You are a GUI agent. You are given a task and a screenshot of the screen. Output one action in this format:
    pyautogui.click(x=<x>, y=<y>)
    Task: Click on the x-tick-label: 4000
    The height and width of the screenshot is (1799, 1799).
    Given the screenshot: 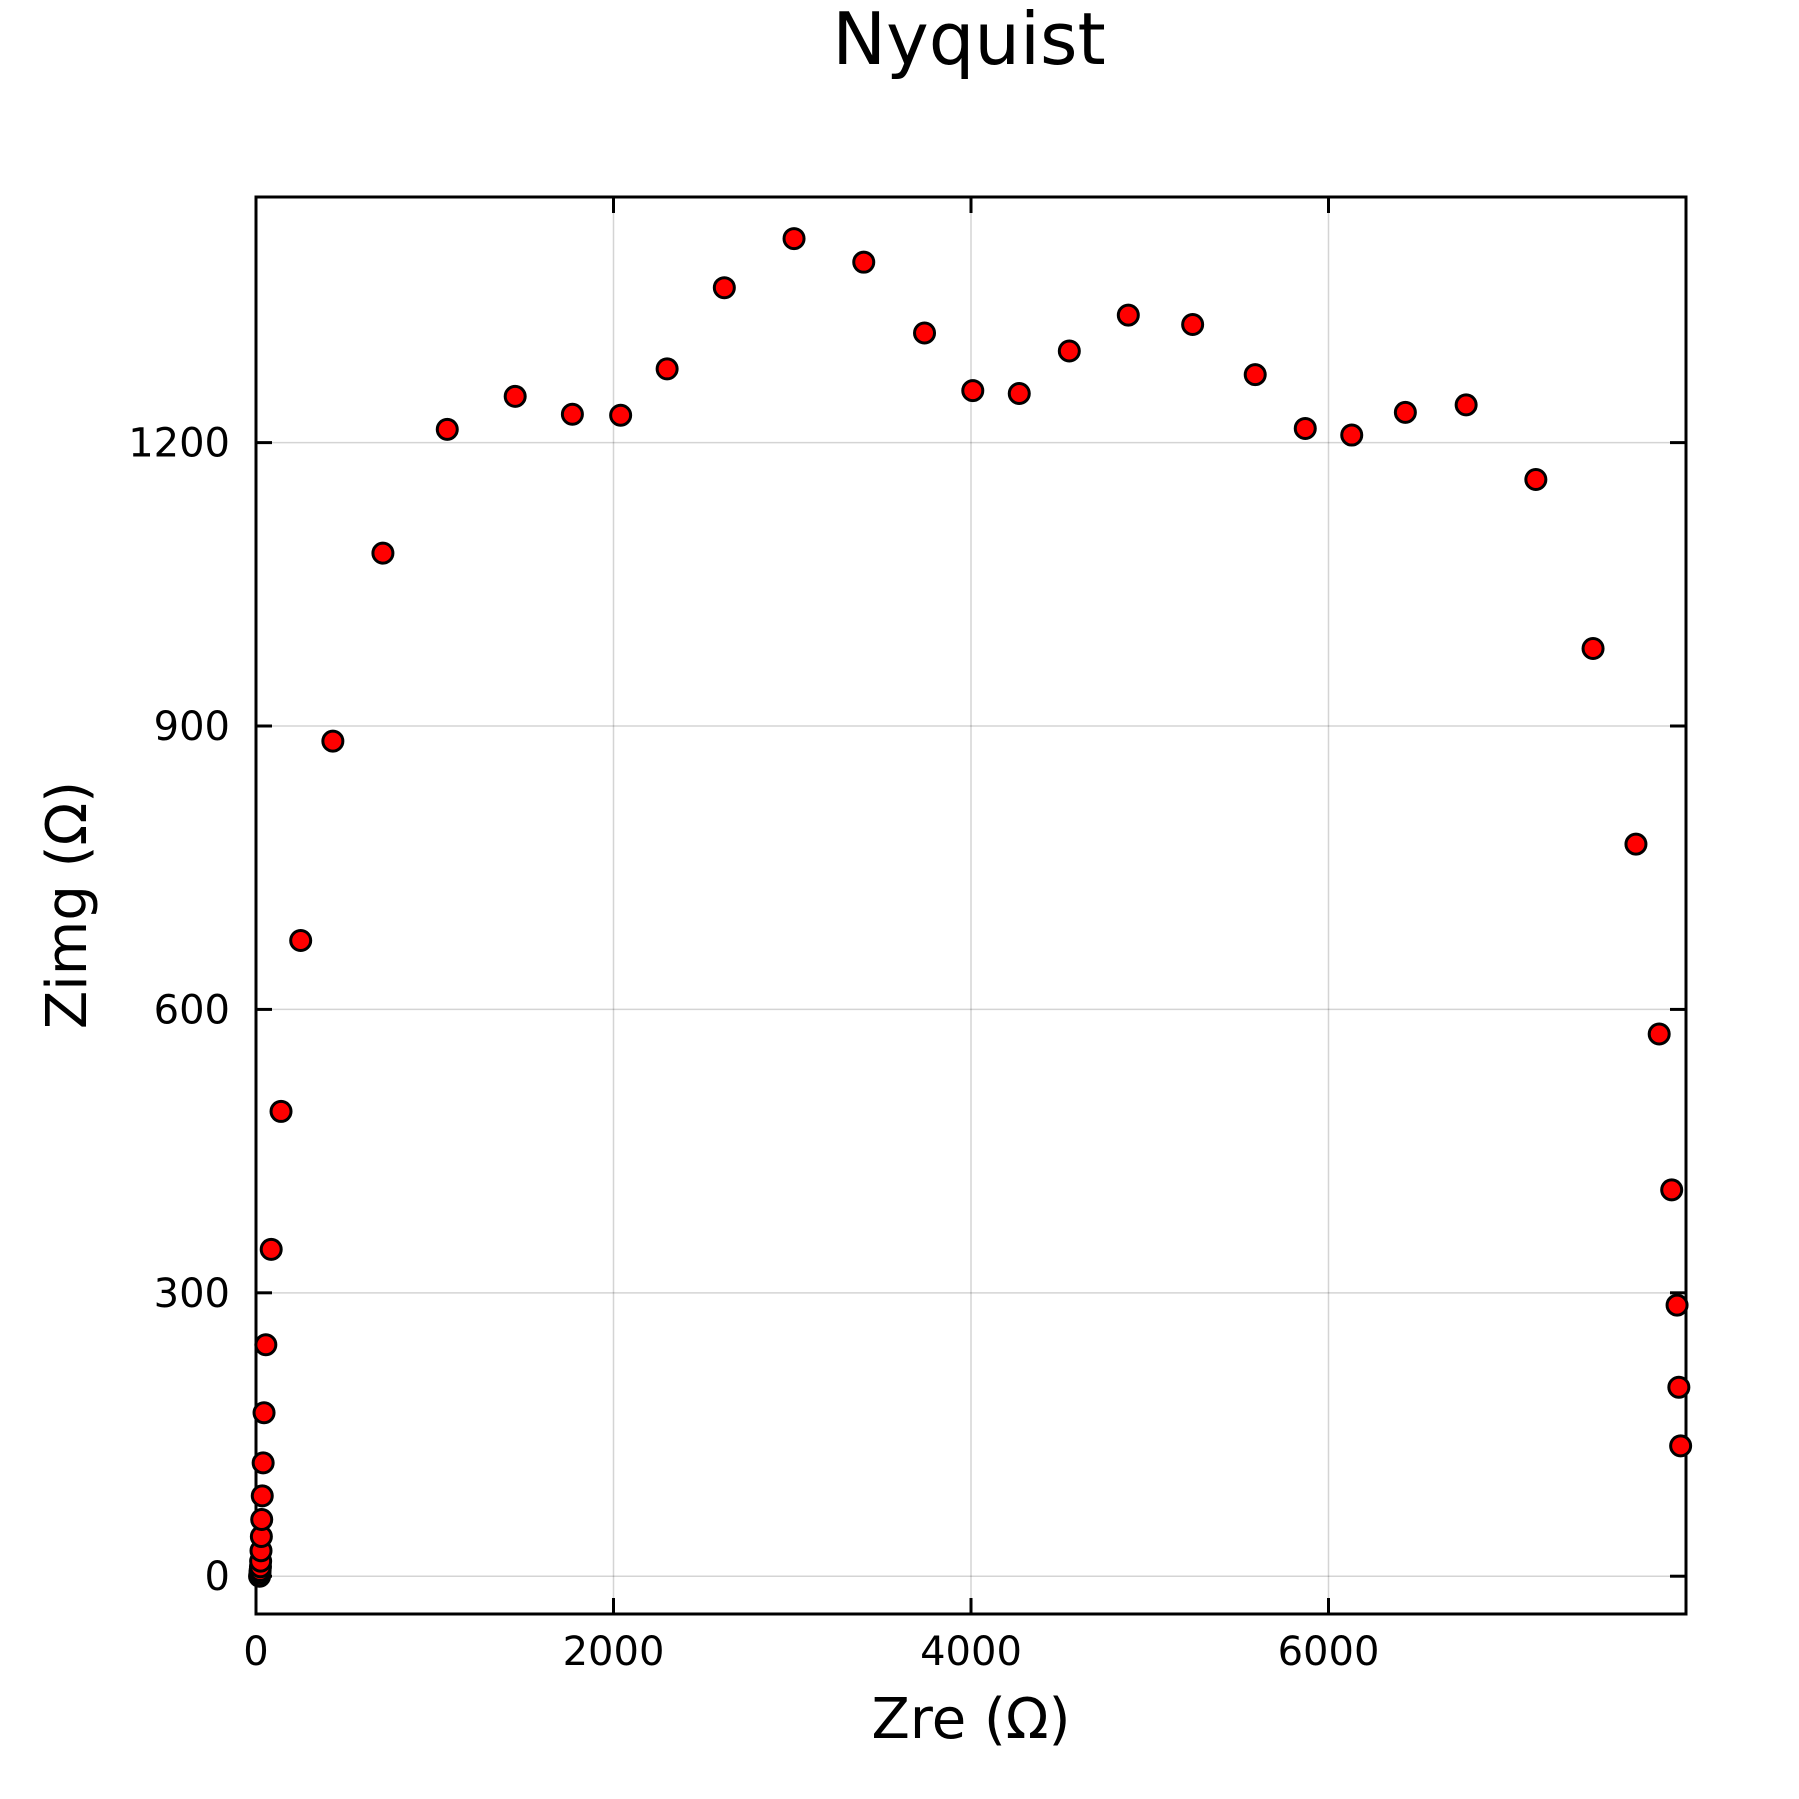 What is the action you would take?
    pyautogui.click(x=971, y=1652)
    